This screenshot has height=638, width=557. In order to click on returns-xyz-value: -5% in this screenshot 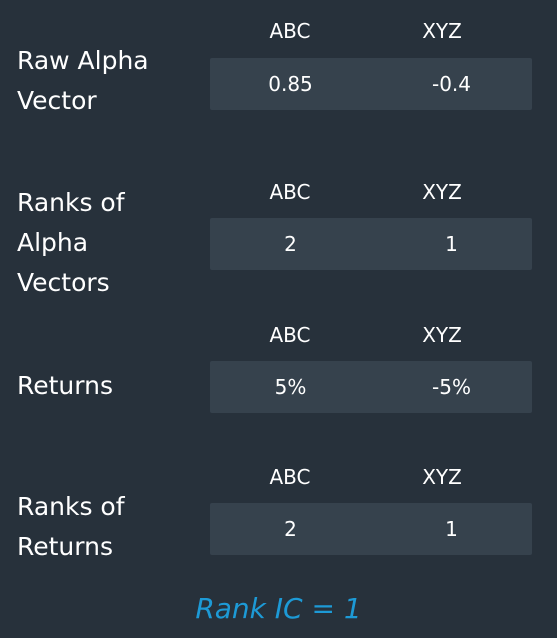, I will do `click(451, 387)`.